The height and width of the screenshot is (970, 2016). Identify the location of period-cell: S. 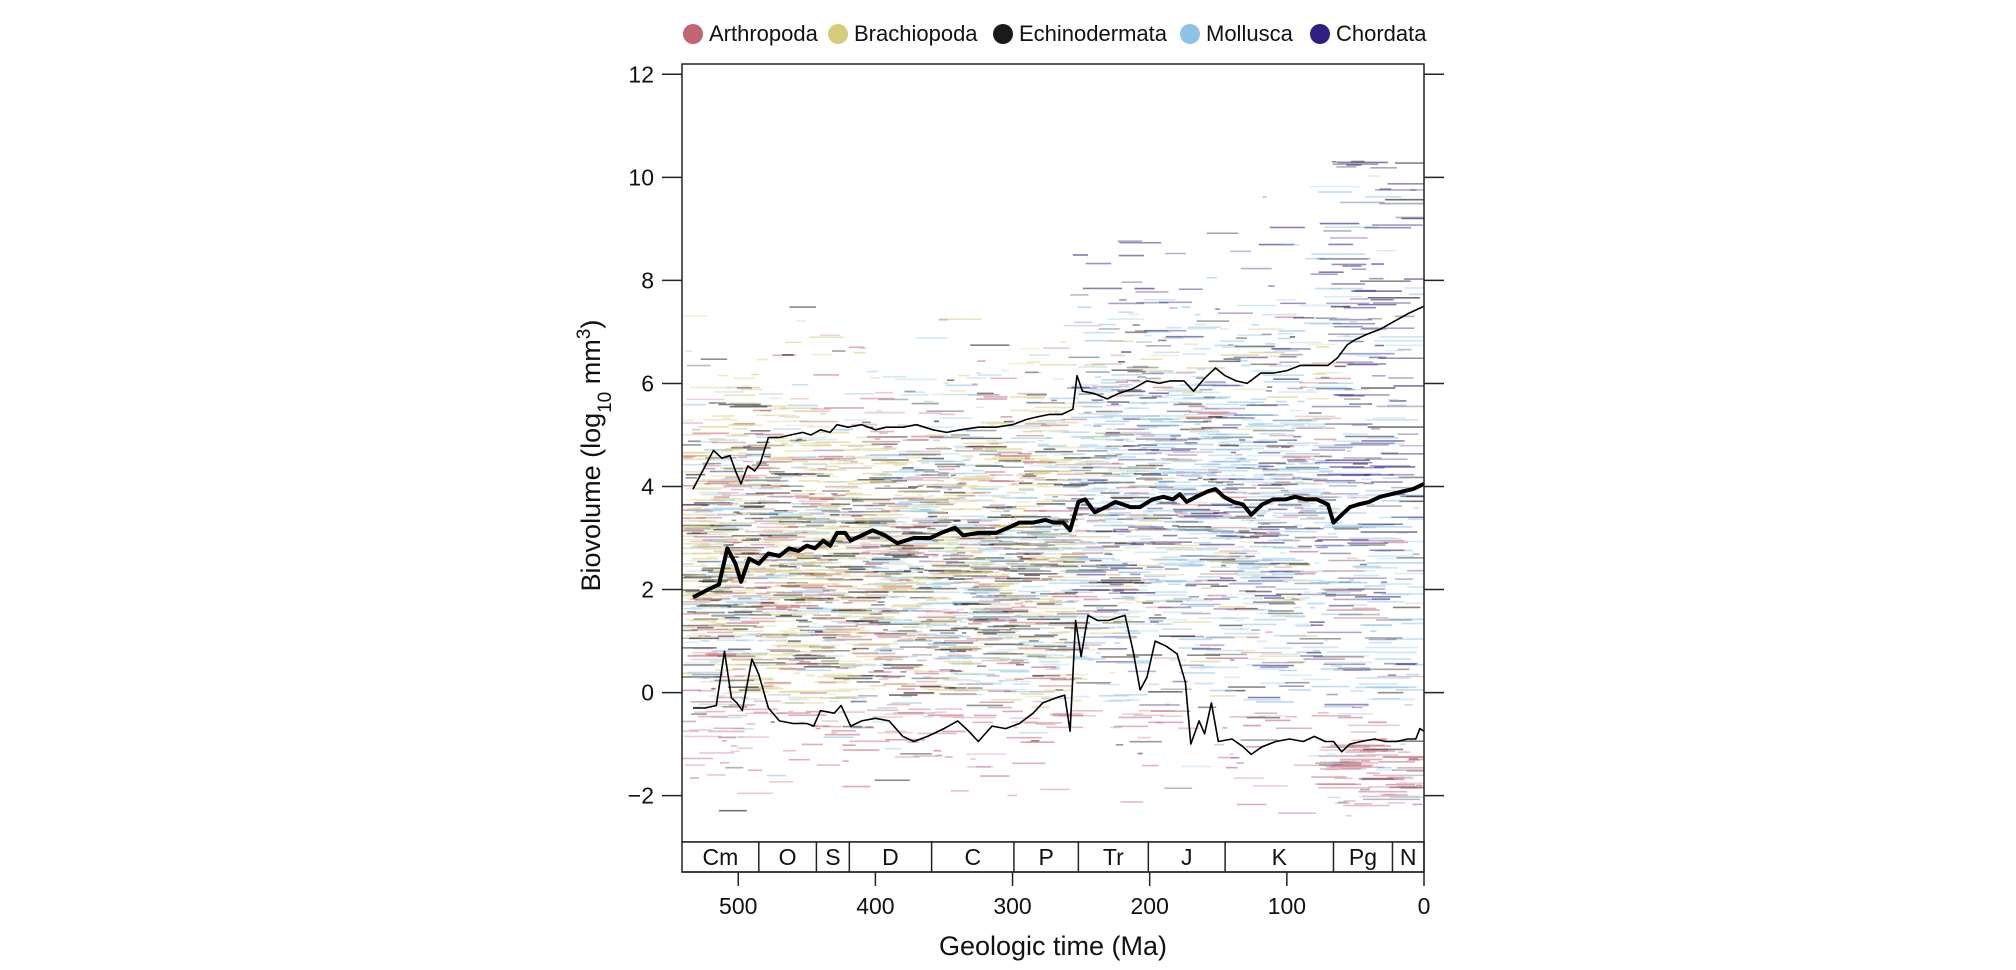
(838, 857).